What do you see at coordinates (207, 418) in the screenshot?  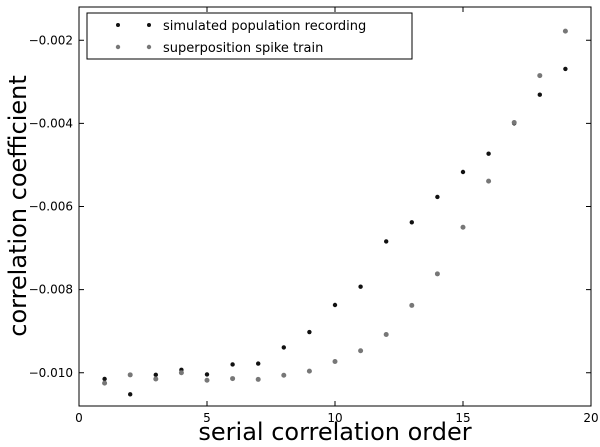 I see `x-tick-label: 5` at bounding box center [207, 418].